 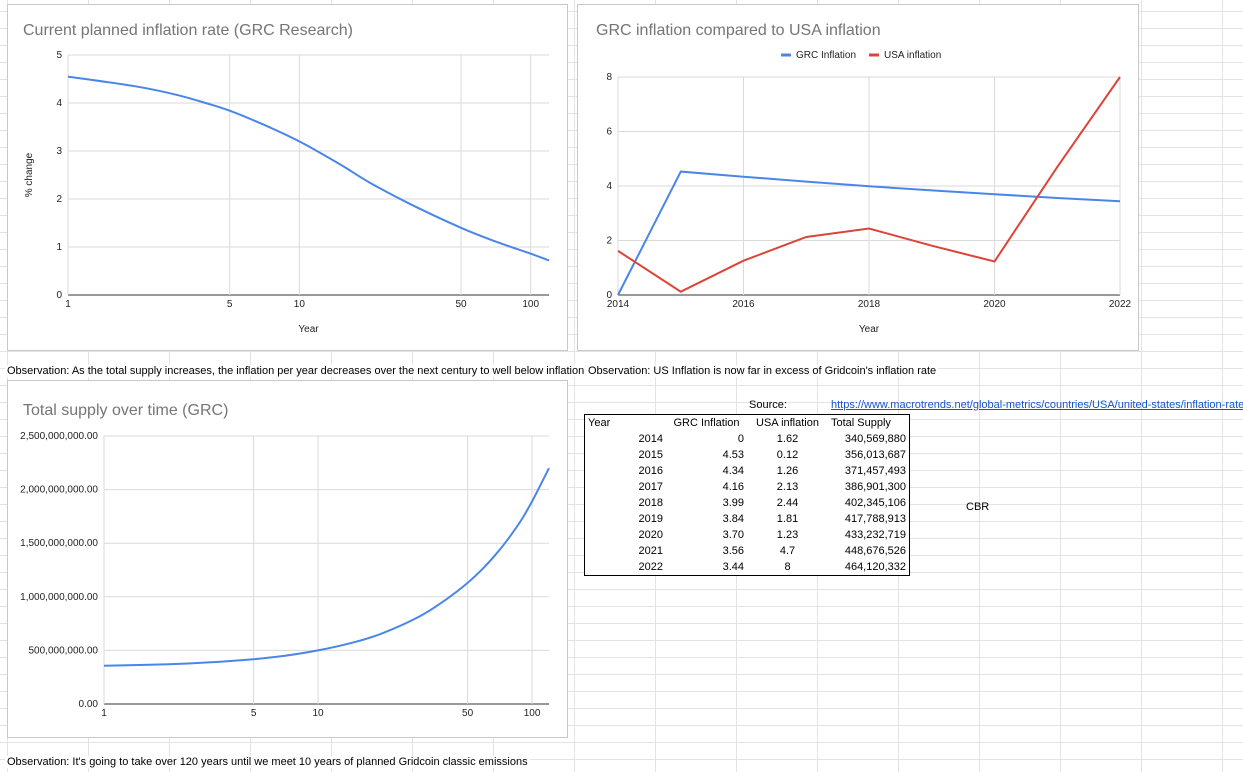 I want to click on cell-total-supply: 356,013,687, so click(x=875, y=455).